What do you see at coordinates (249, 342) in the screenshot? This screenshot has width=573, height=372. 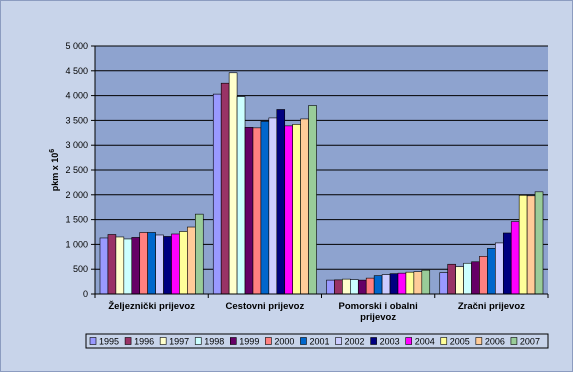 I see `legend-label: 1999` at bounding box center [249, 342].